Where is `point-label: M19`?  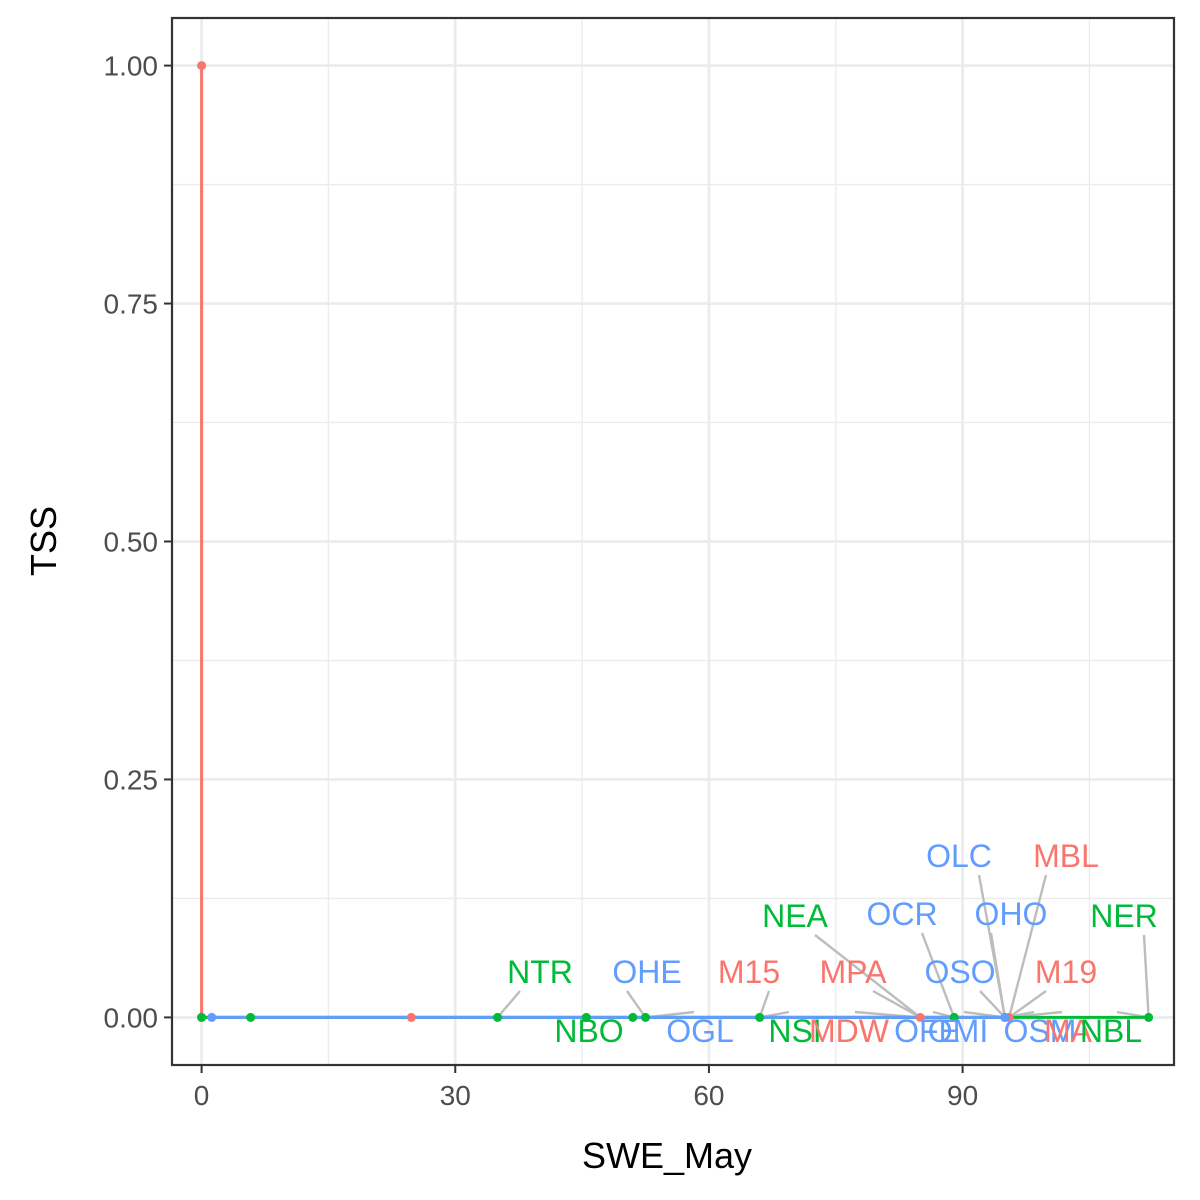 point-label: M19 is located at coordinates (1066, 972).